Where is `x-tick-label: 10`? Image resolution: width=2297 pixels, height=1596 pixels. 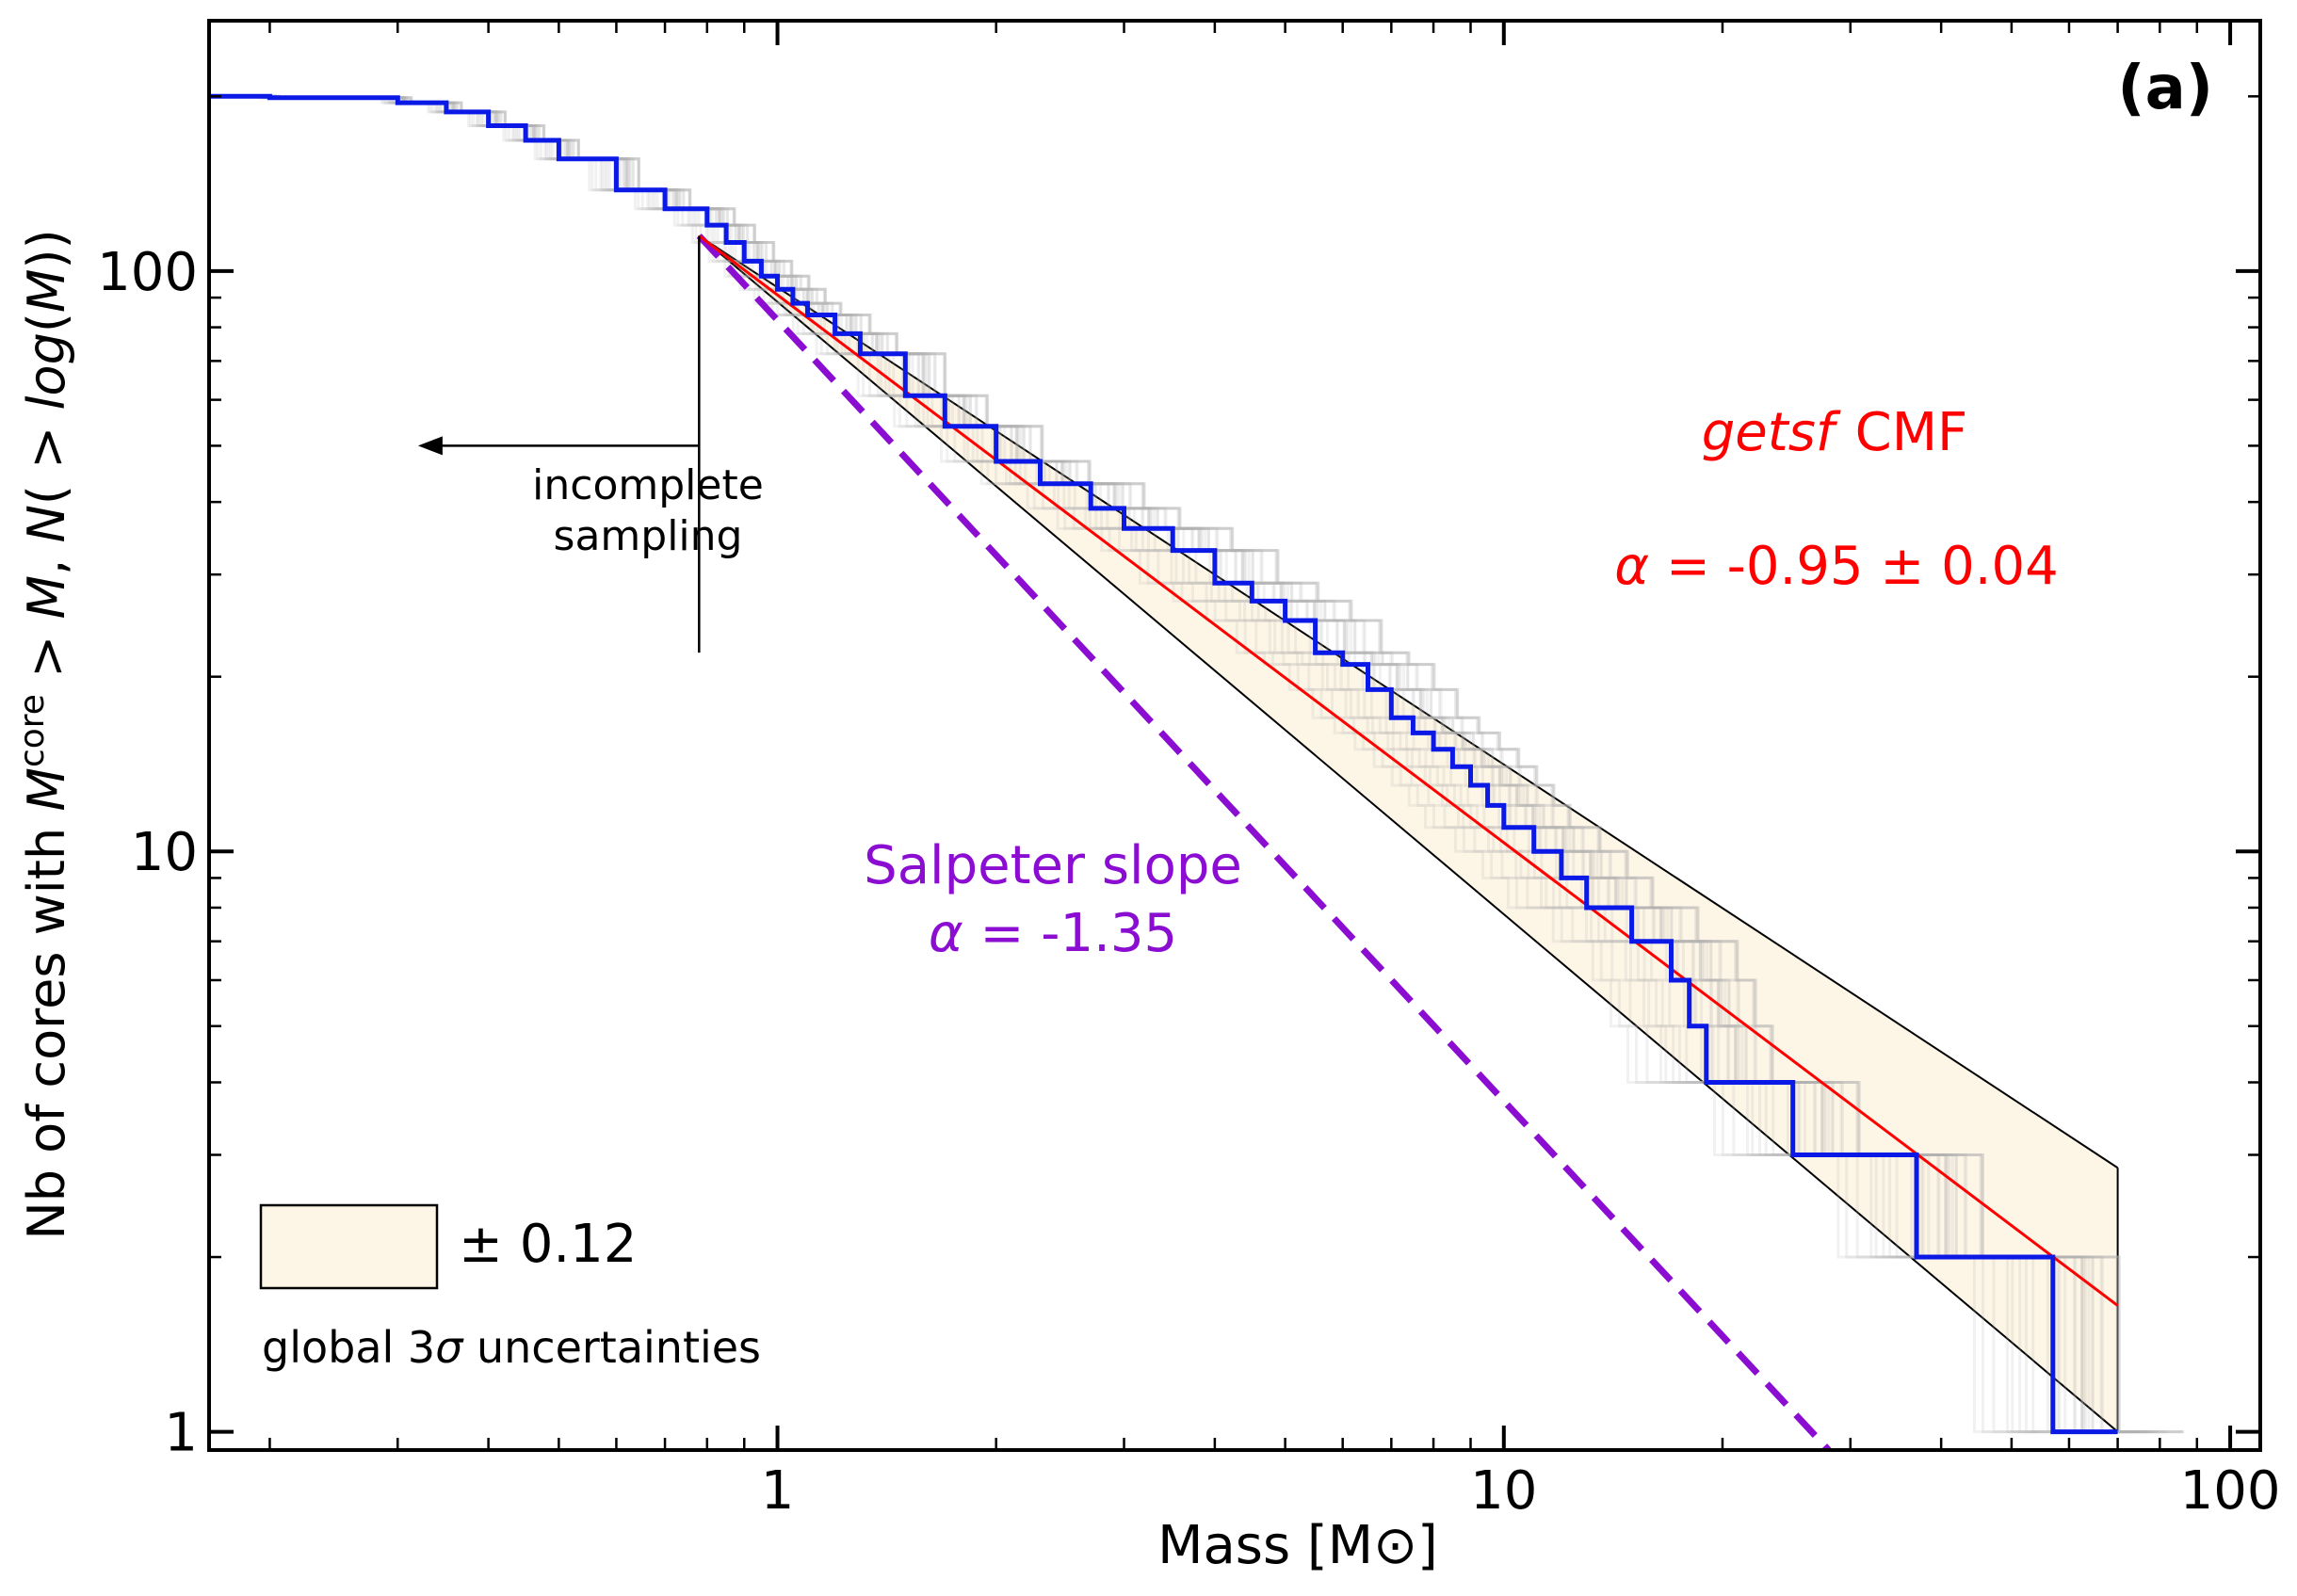 x-tick-label: 10 is located at coordinates (1503, 1491).